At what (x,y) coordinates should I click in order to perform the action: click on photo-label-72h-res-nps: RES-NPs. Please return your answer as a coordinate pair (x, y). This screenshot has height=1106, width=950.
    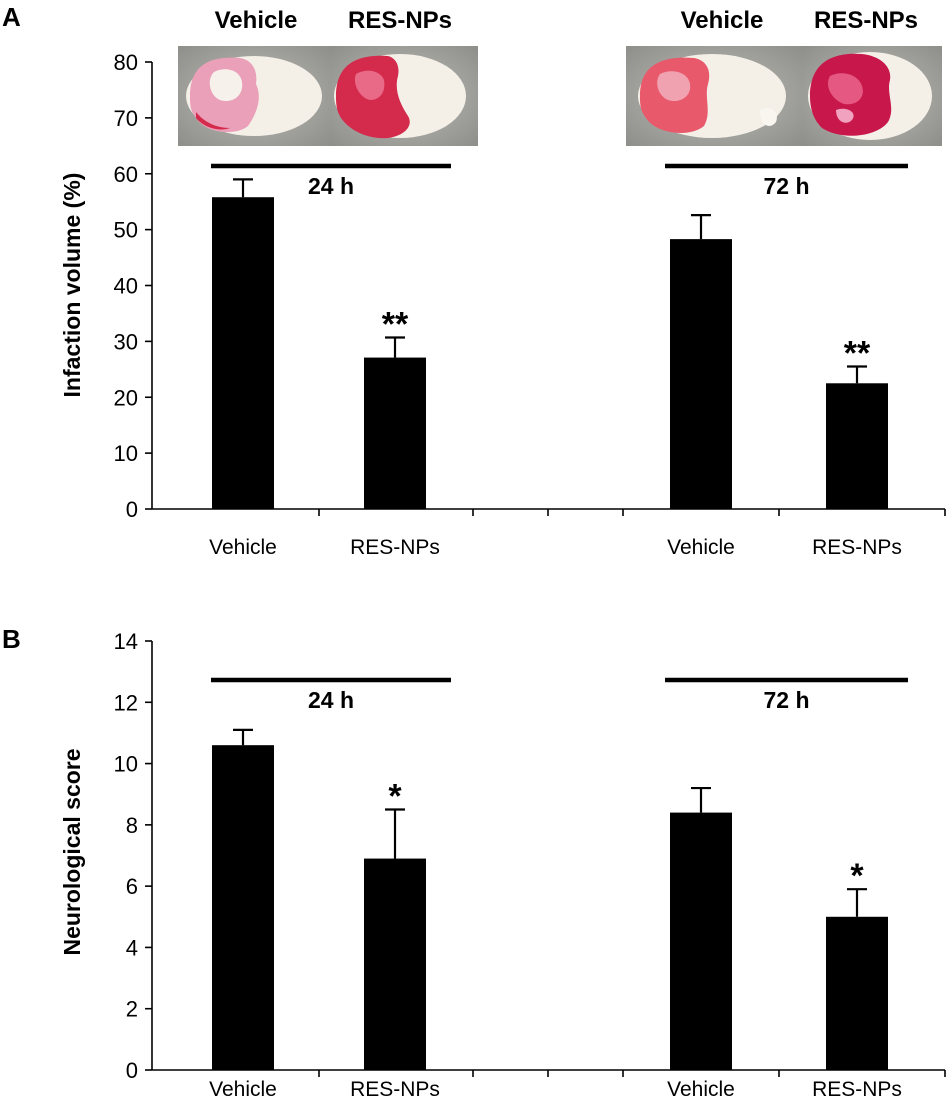
    Looking at the image, I should click on (866, 20).